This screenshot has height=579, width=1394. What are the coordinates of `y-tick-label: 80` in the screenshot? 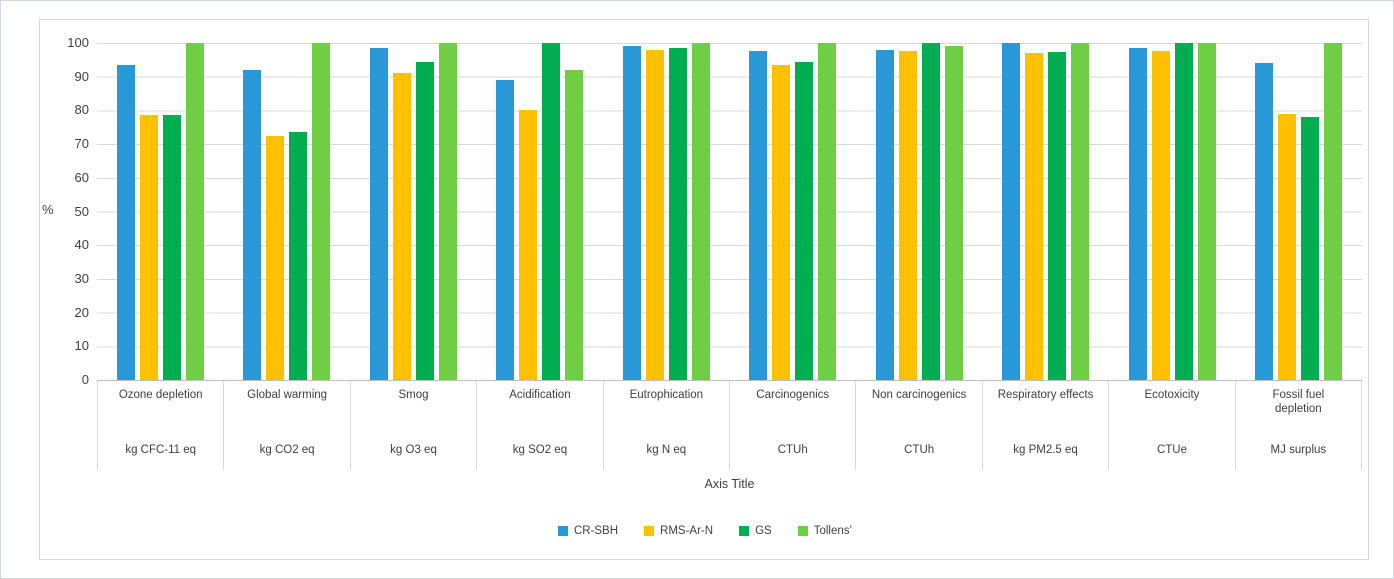 It's located at (81, 110).